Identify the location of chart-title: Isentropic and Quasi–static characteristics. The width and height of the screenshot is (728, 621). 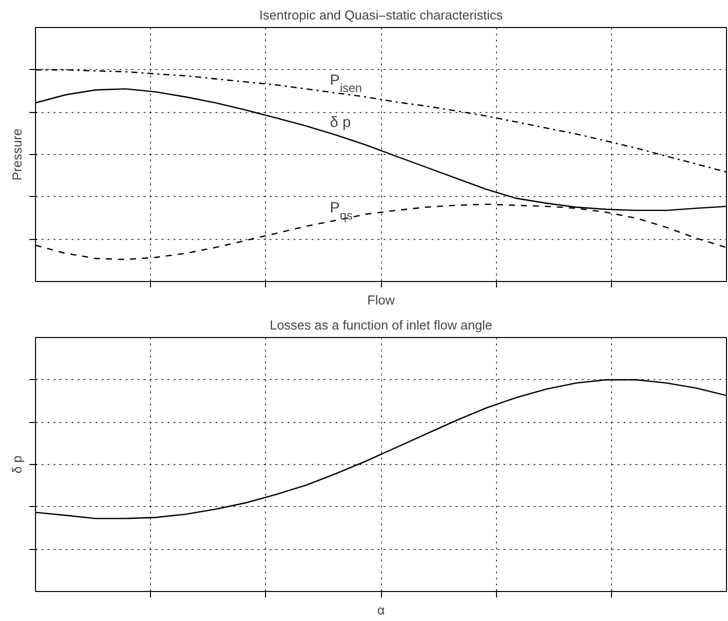
(381, 15).